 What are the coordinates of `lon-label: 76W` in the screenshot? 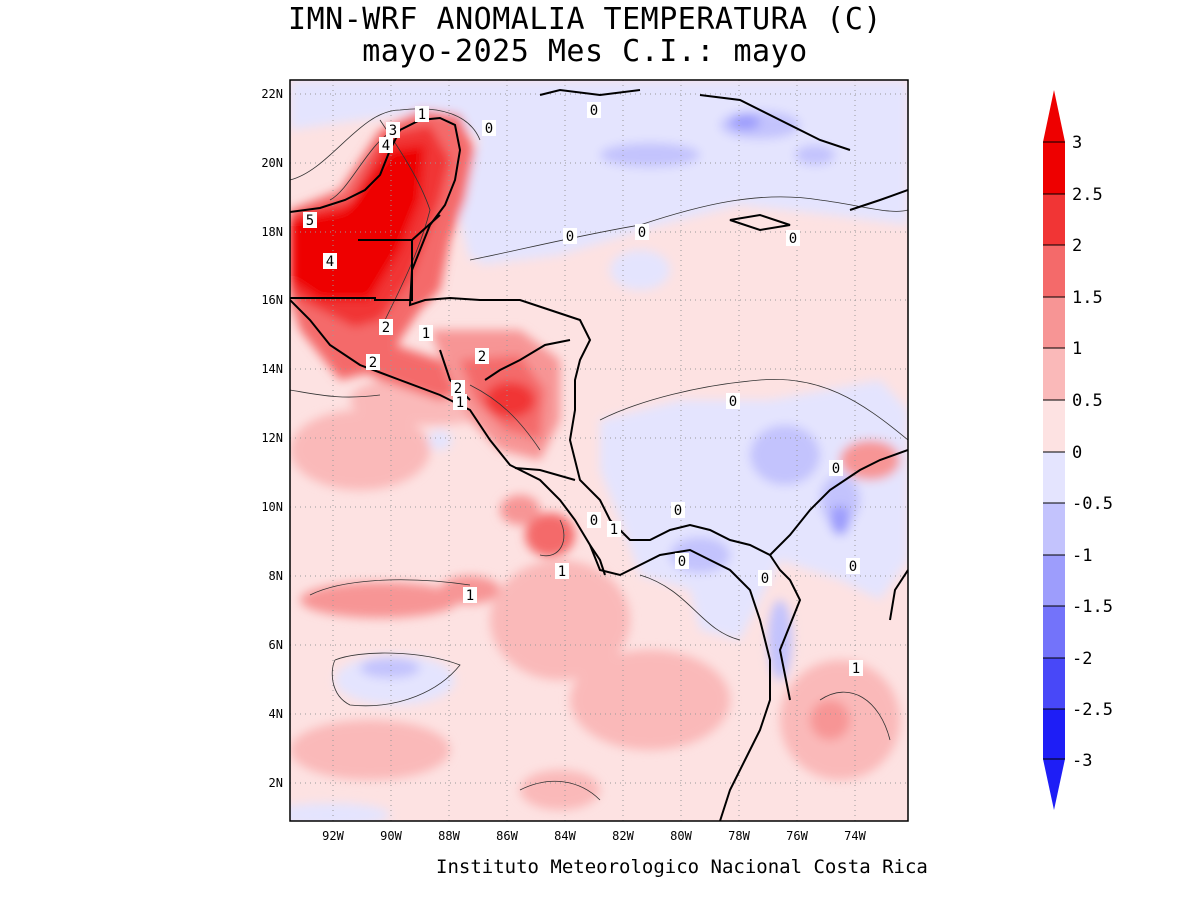 It's located at (797, 836).